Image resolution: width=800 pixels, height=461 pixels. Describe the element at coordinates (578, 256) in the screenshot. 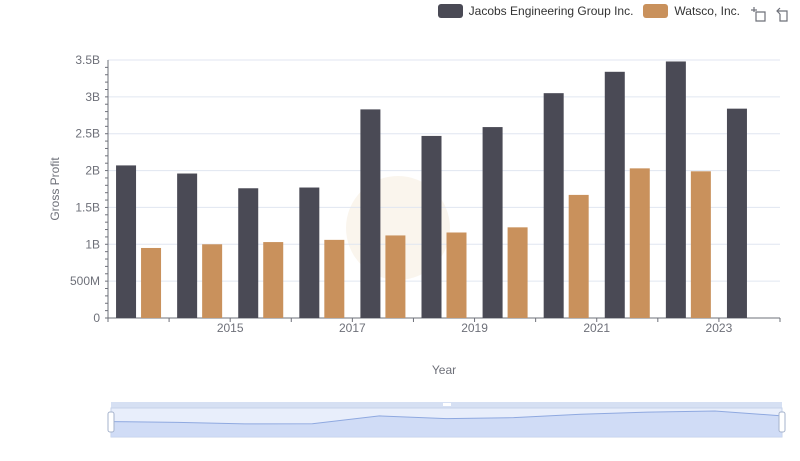

I see `bar-watsco-2021` at that location.